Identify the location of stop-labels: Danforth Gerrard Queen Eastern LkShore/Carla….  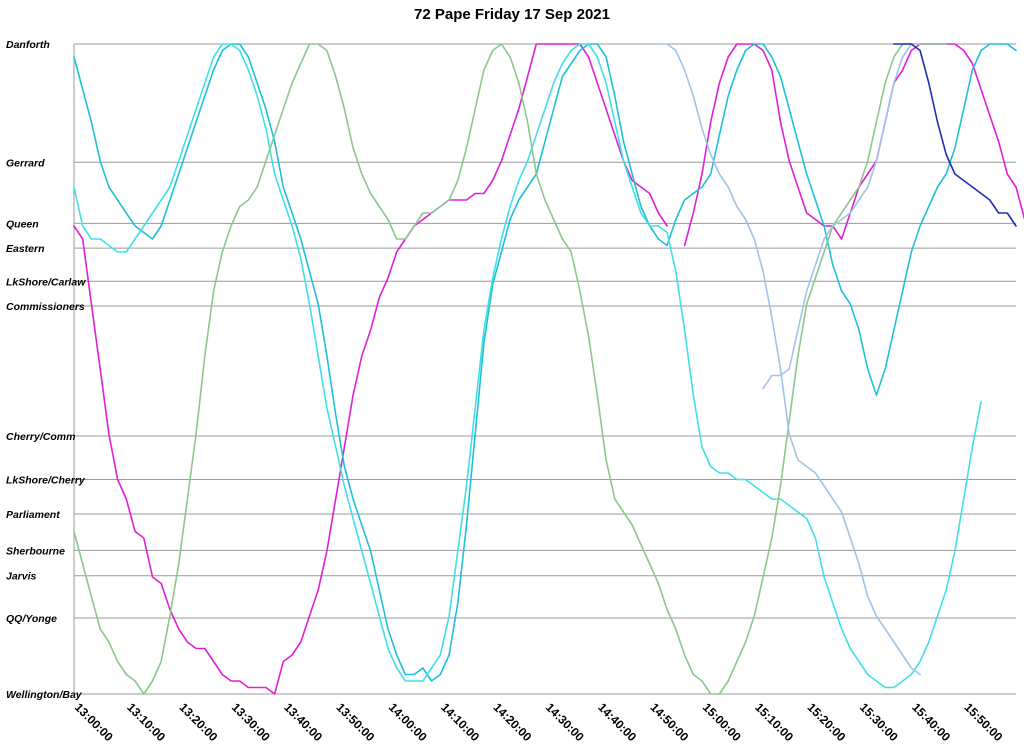
(46, 370).